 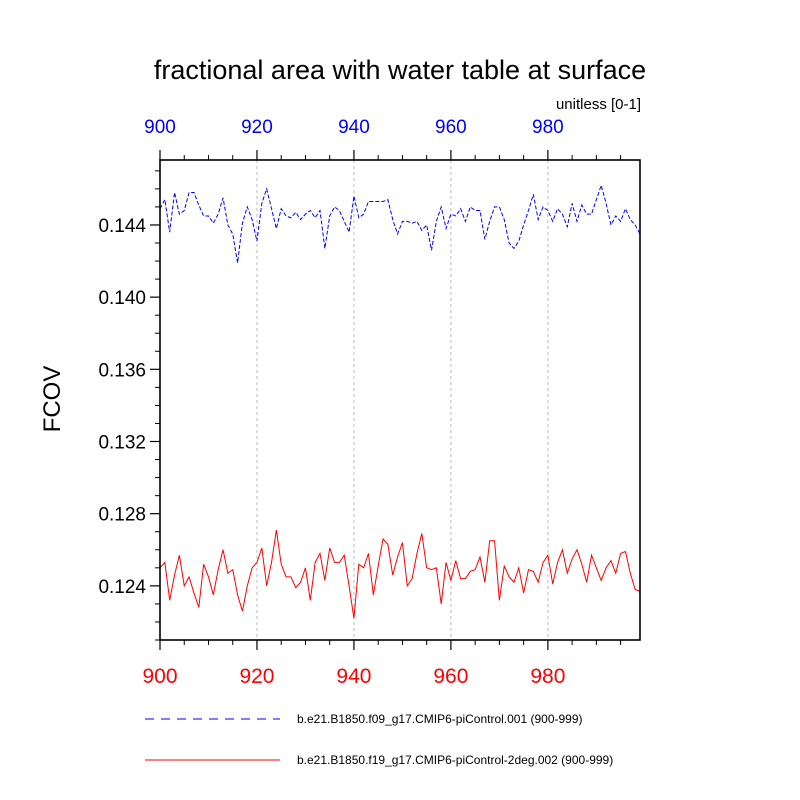 What do you see at coordinates (547, 676) in the screenshot?
I see `x-tick-label-bottom-980: 980` at bounding box center [547, 676].